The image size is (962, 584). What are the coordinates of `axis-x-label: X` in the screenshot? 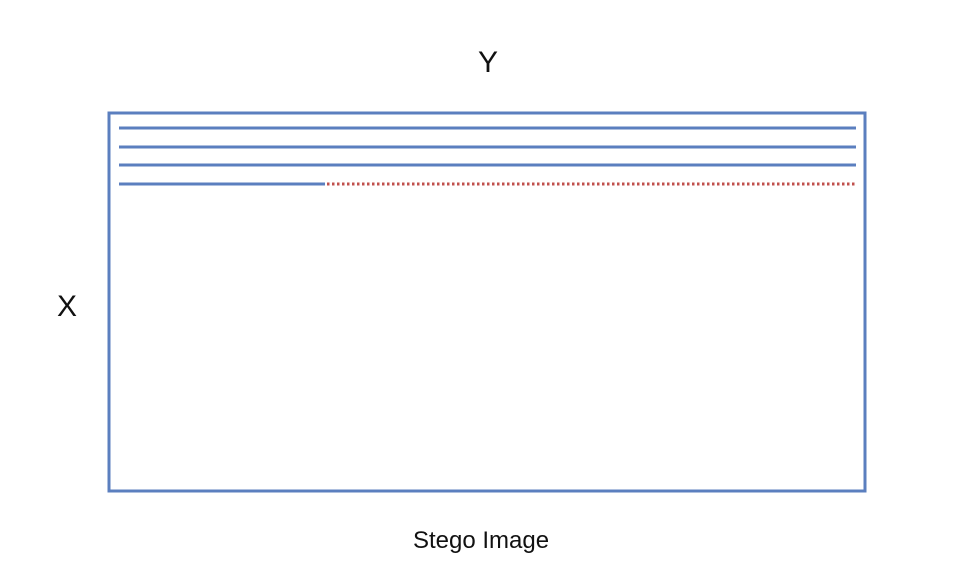 It's located at (67, 306).